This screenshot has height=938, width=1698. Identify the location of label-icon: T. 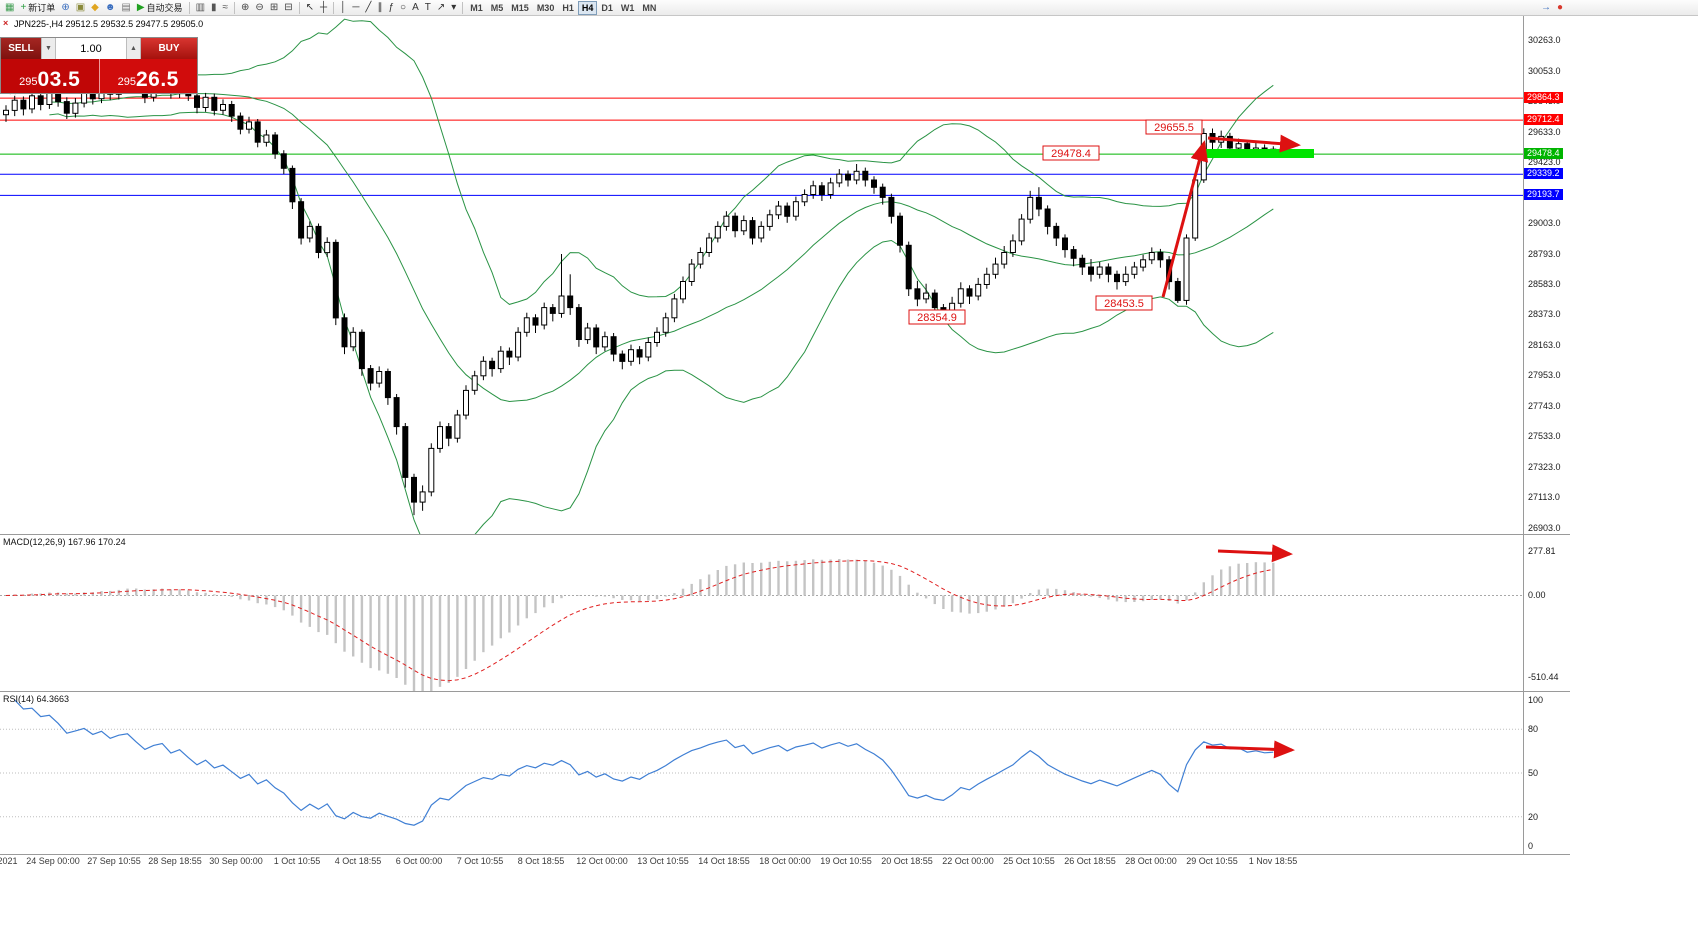
(428, 8).